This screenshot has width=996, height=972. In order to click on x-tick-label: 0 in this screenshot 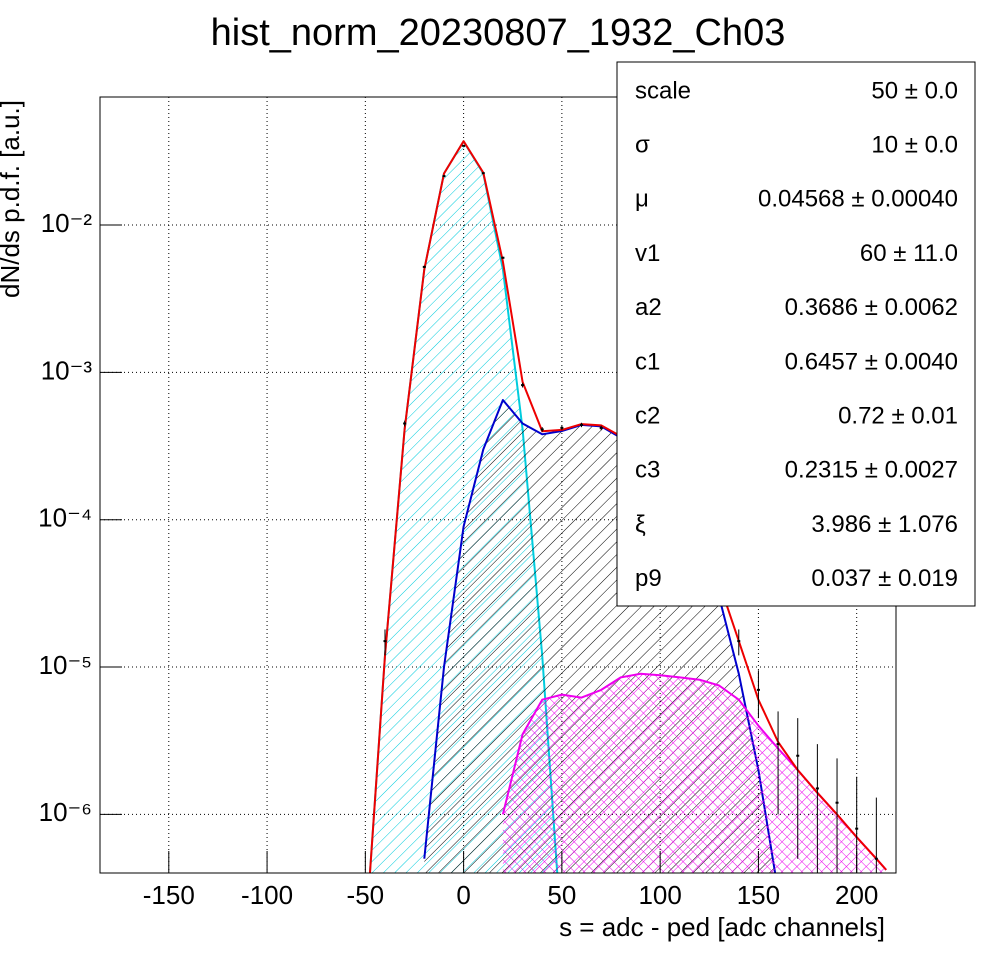, I will do `click(463, 895)`.